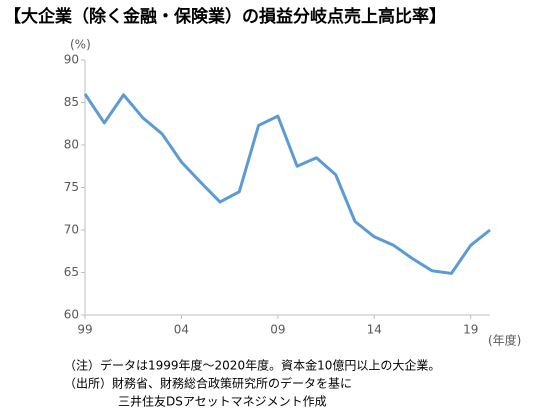 The width and height of the screenshot is (550, 418). Describe the element at coordinates (71, 60) in the screenshot. I see `y-tick-label: 90` at that location.